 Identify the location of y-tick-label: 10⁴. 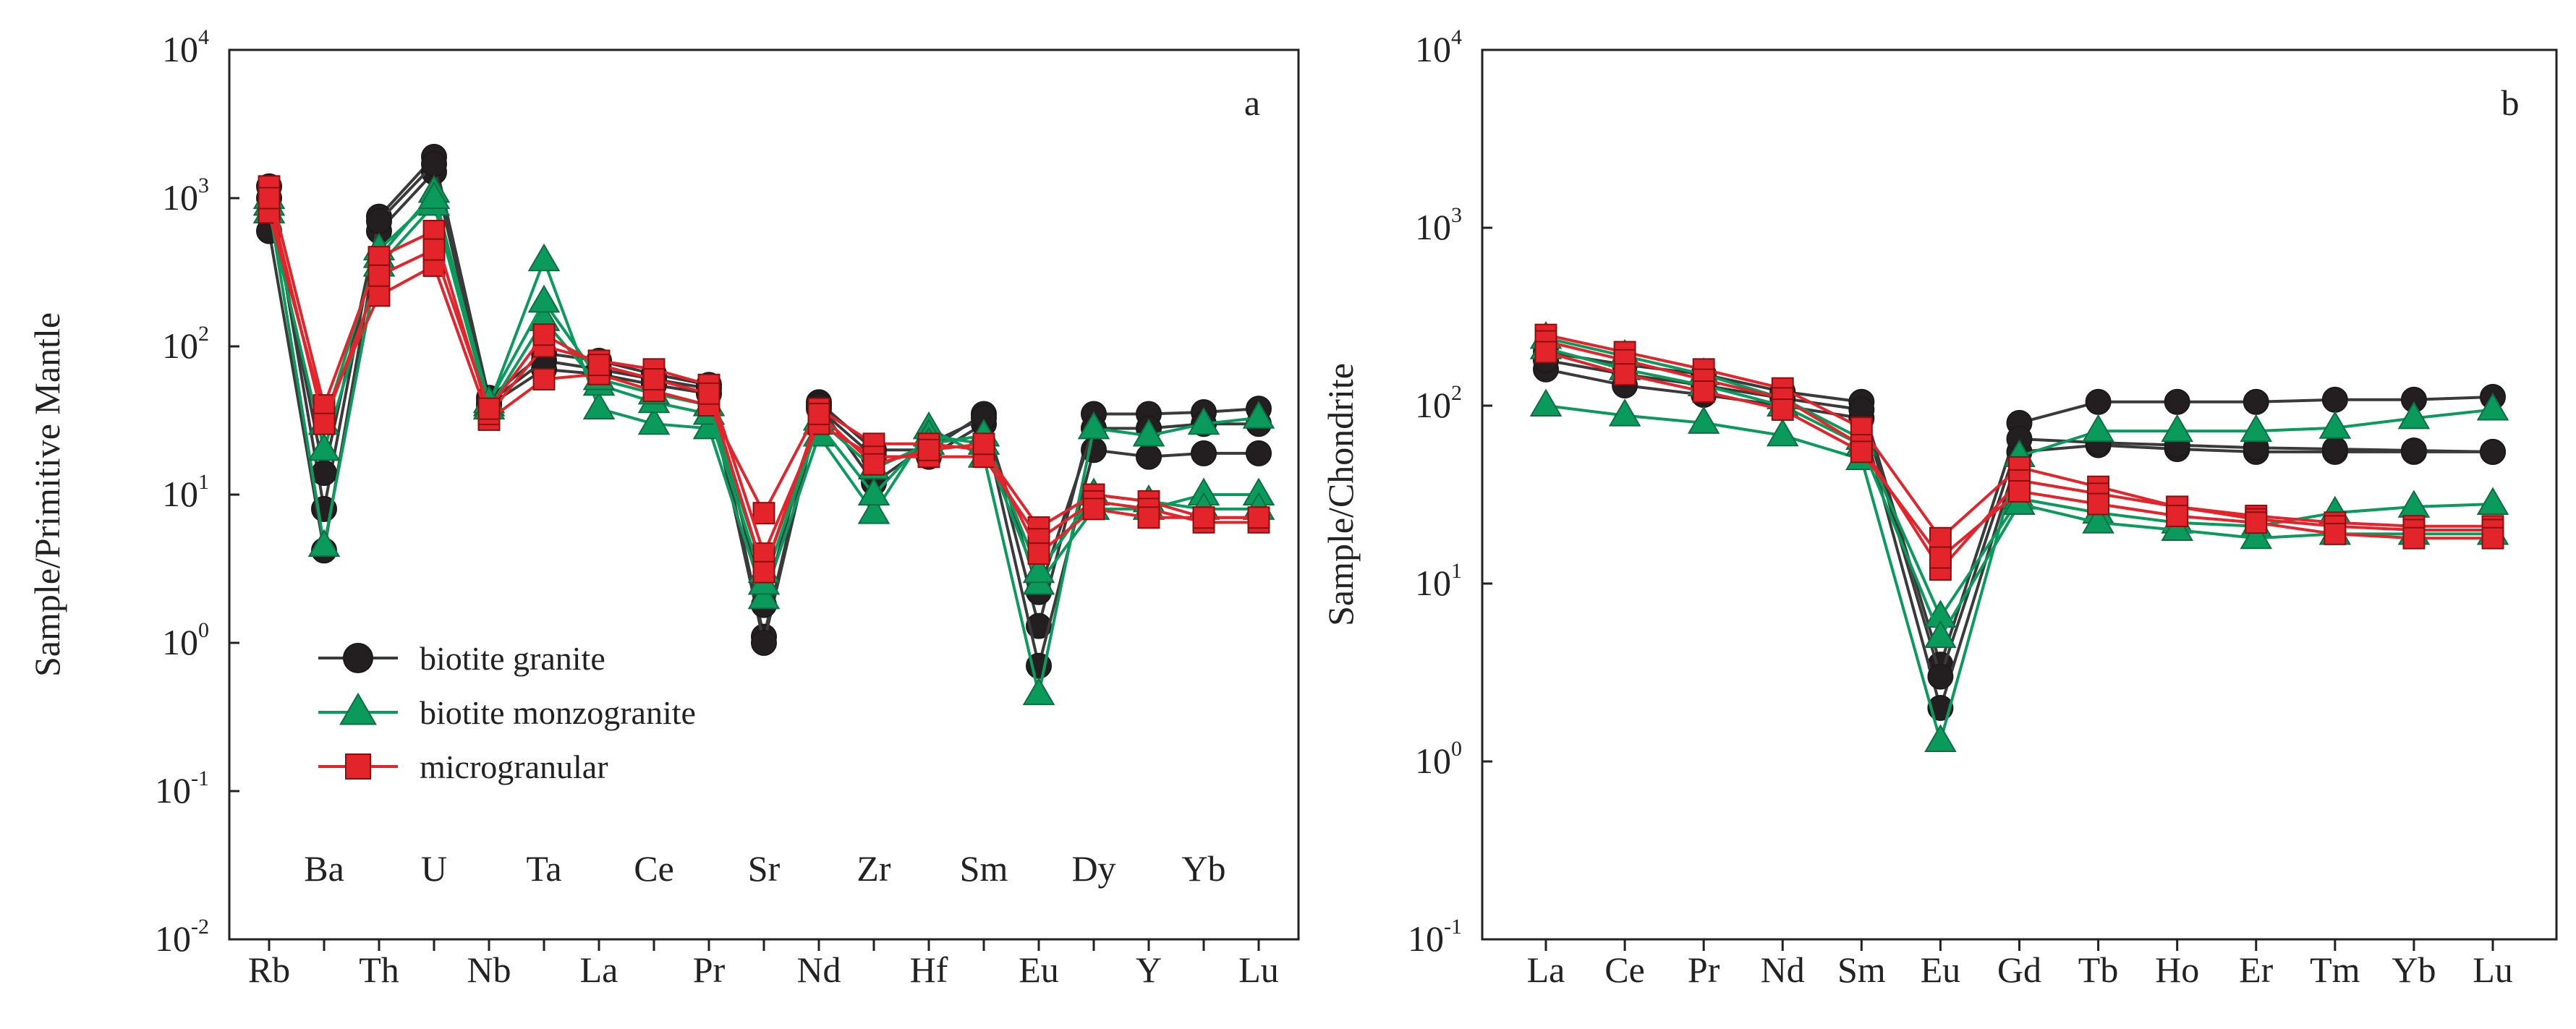
(1438, 47).